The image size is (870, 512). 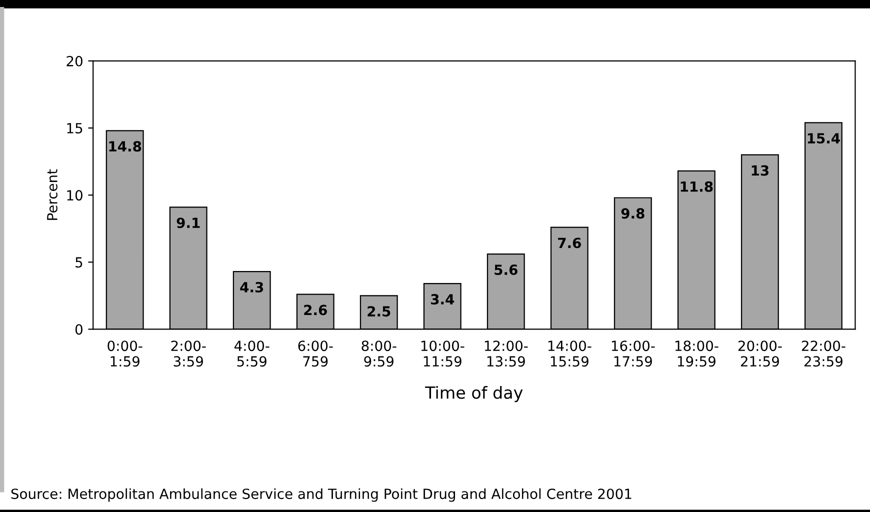 What do you see at coordinates (379, 311) in the screenshot?
I see `data-label: 2.5` at bounding box center [379, 311].